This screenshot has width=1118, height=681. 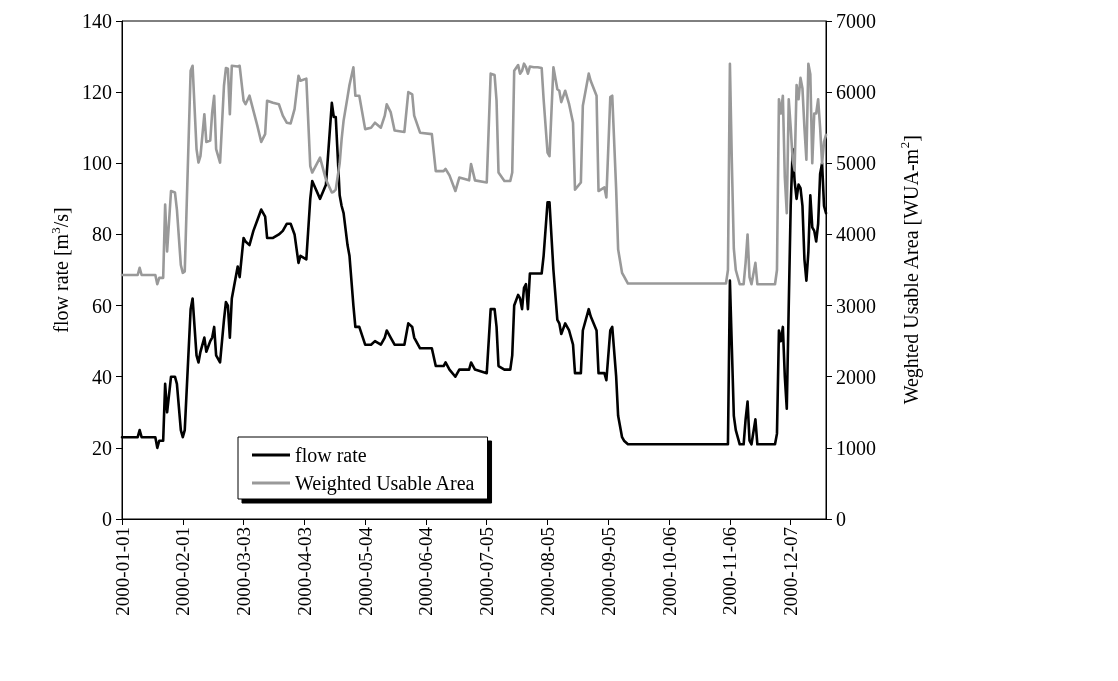 What do you see at coordinates (244, 571) in the screenshot?
I see `x-tick-label: 2000-03-03` at bounding box center [244, 571].